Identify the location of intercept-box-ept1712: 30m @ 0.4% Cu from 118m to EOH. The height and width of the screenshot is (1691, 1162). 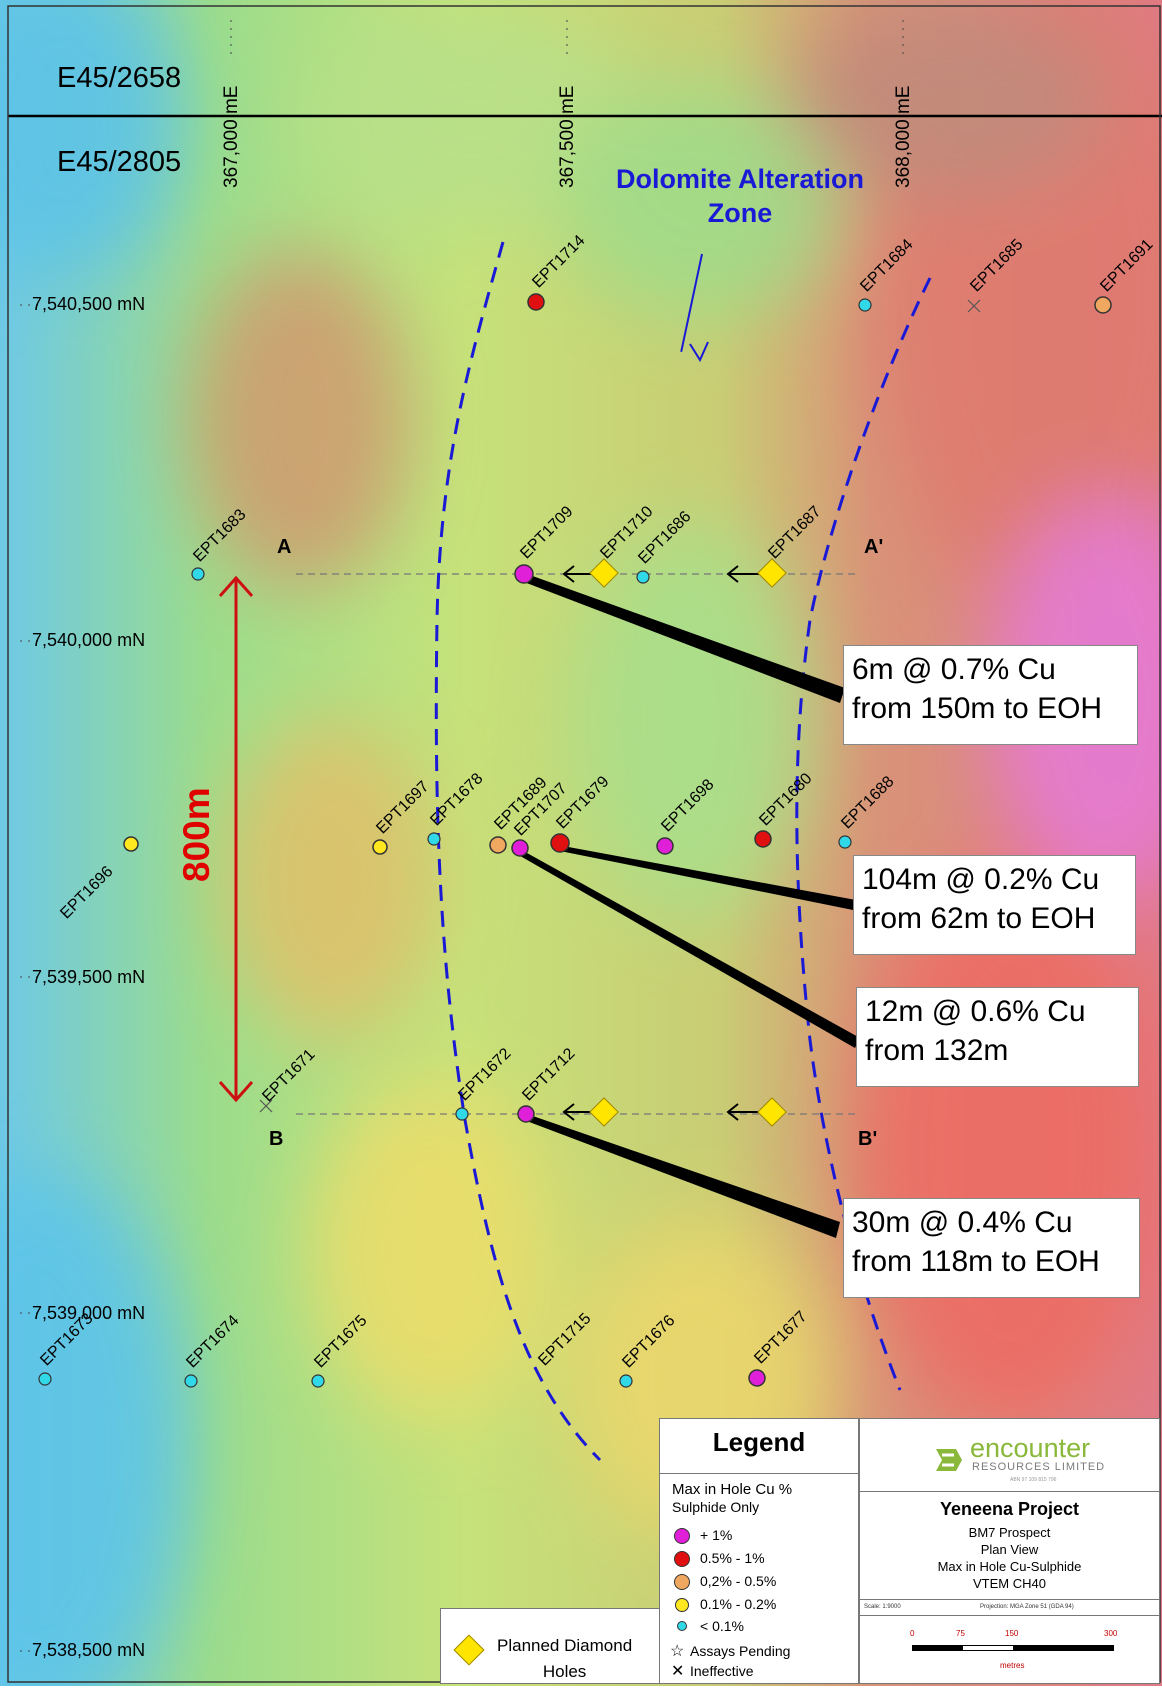
(991, 1248).